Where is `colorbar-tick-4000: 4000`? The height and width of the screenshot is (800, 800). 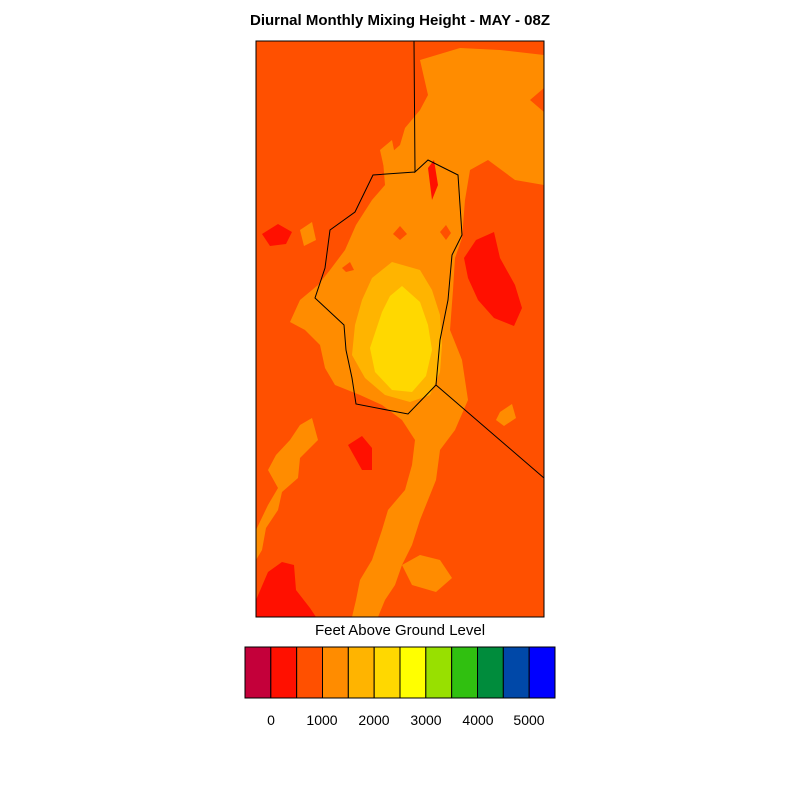
colorbar-tick-4000: 4000 is located at coordinates (478, 720).